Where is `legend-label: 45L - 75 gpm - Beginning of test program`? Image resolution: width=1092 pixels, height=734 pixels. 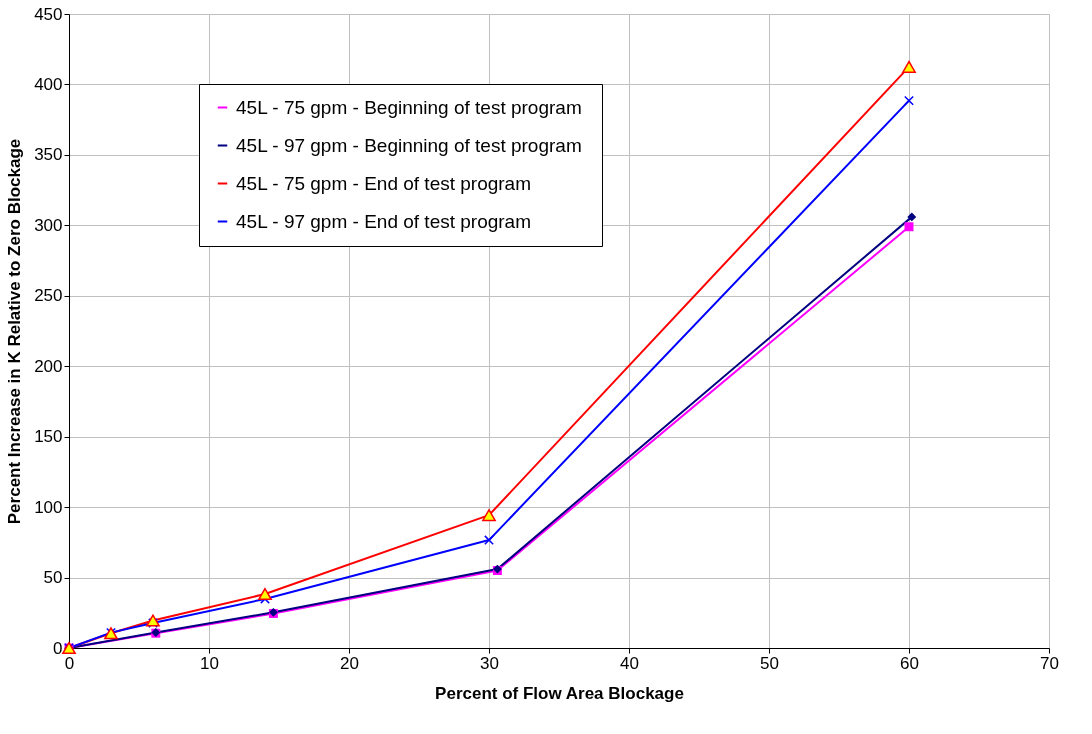 legend-label: 45L - 75 gpm - Beginning of test program is located at coordinates (409, 107).